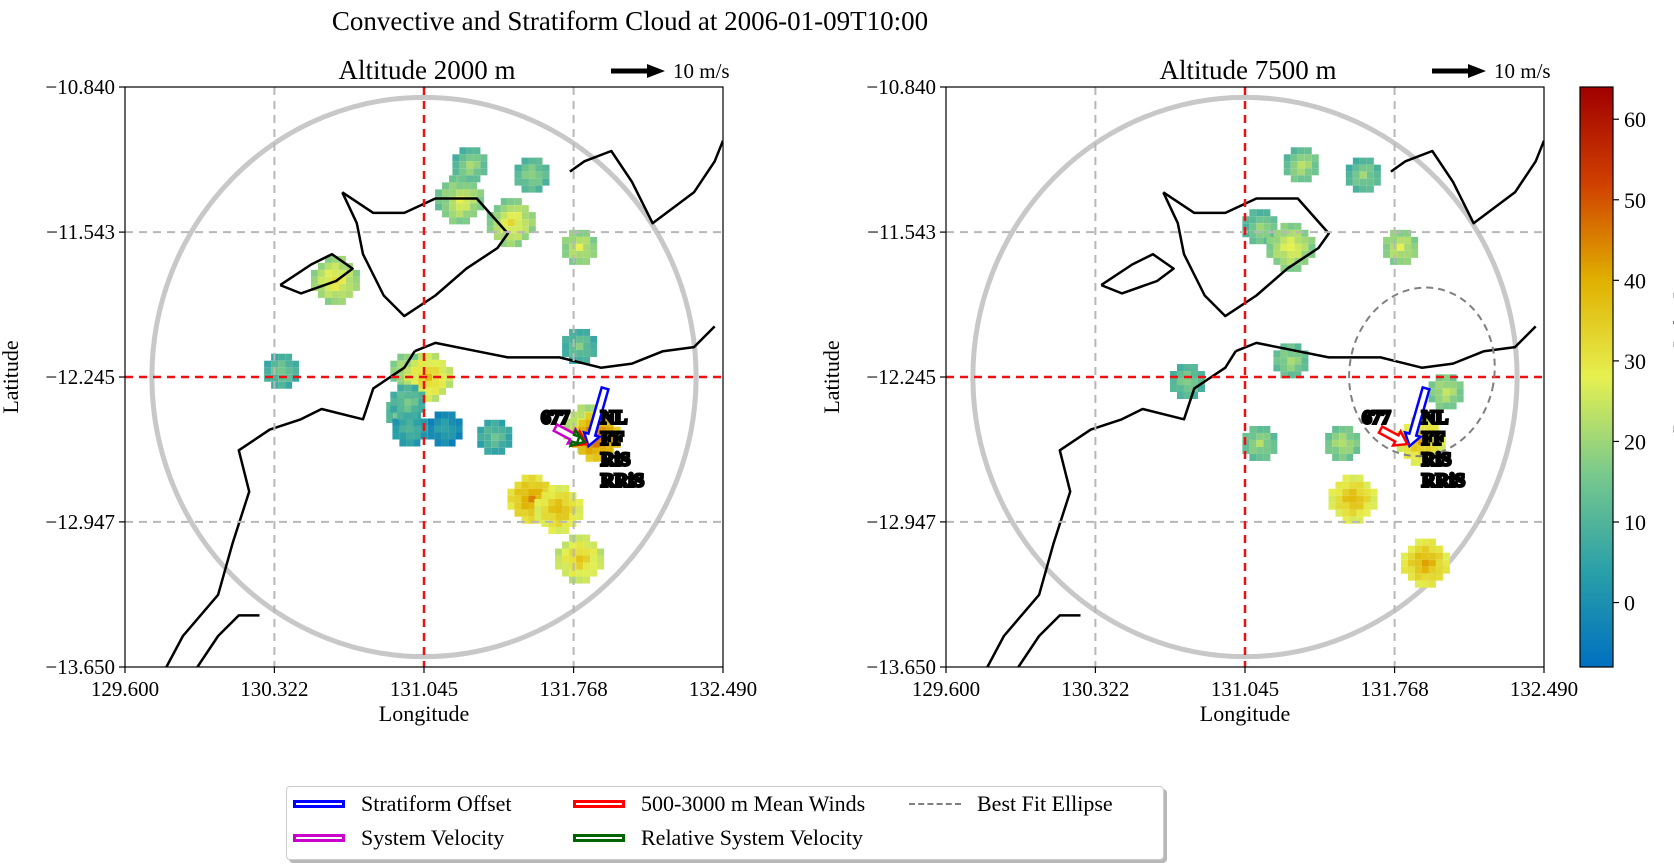  Describe the element at coordinates (410, 429) in the screenshot. I see `echo-blob` at that location.